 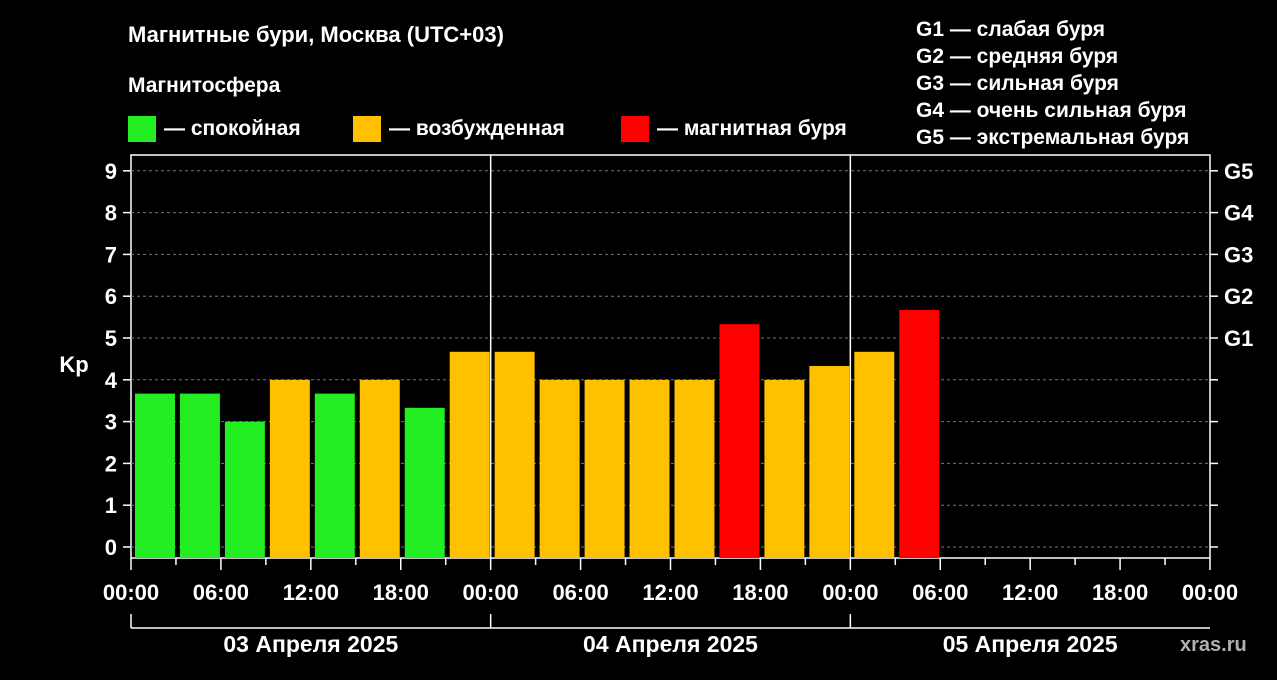 I want to click on g-scale-g1: G1 — слабая буря, so click(x=1011, y=29).